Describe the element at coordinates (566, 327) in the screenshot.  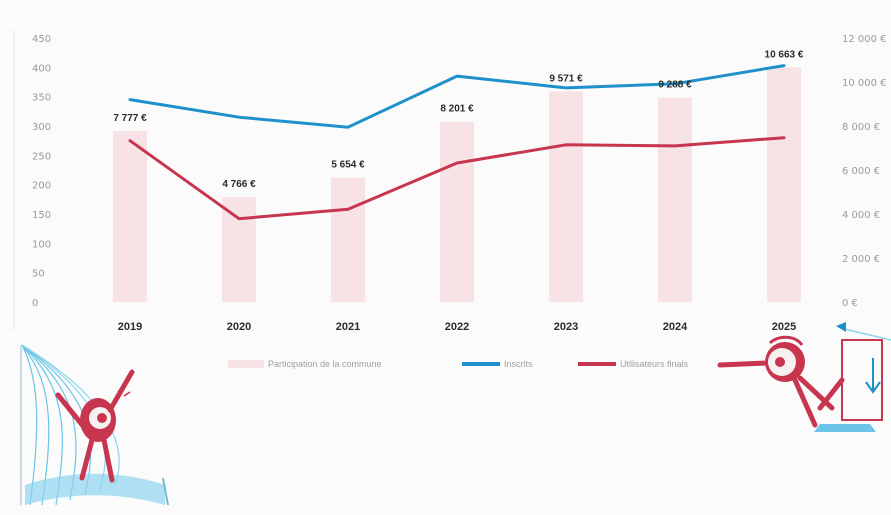
I see `x-tick-label: 2023` at that location.